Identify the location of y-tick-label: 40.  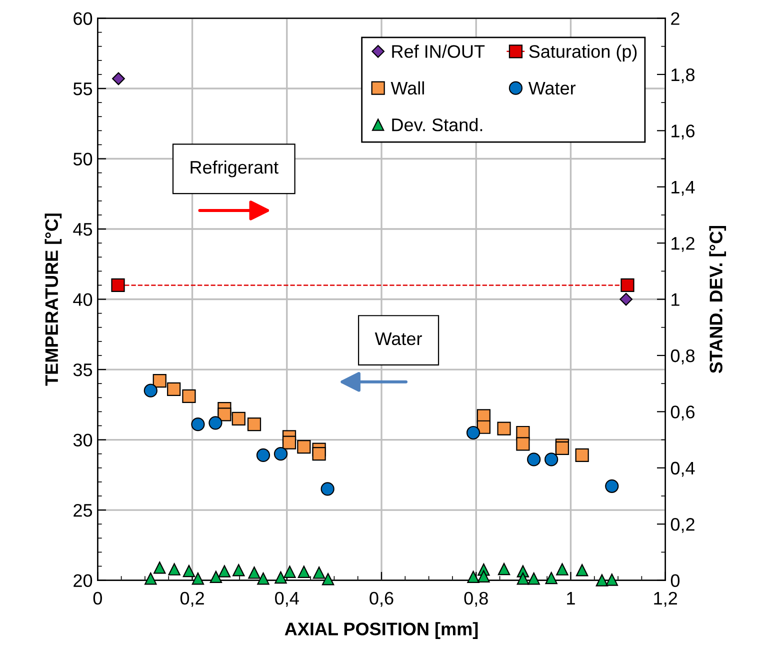
(82, 299).